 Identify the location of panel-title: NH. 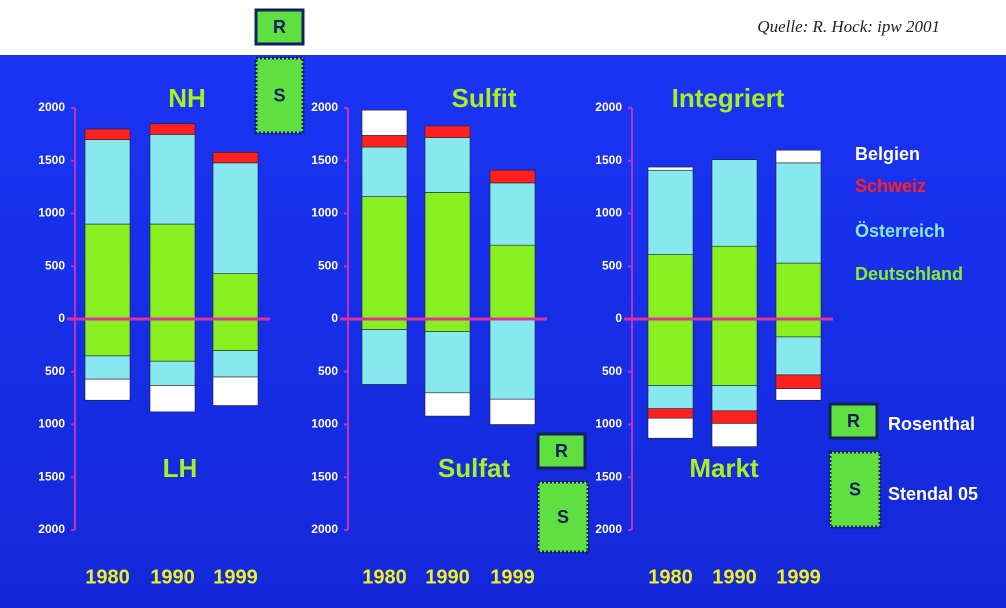
(187, 98).